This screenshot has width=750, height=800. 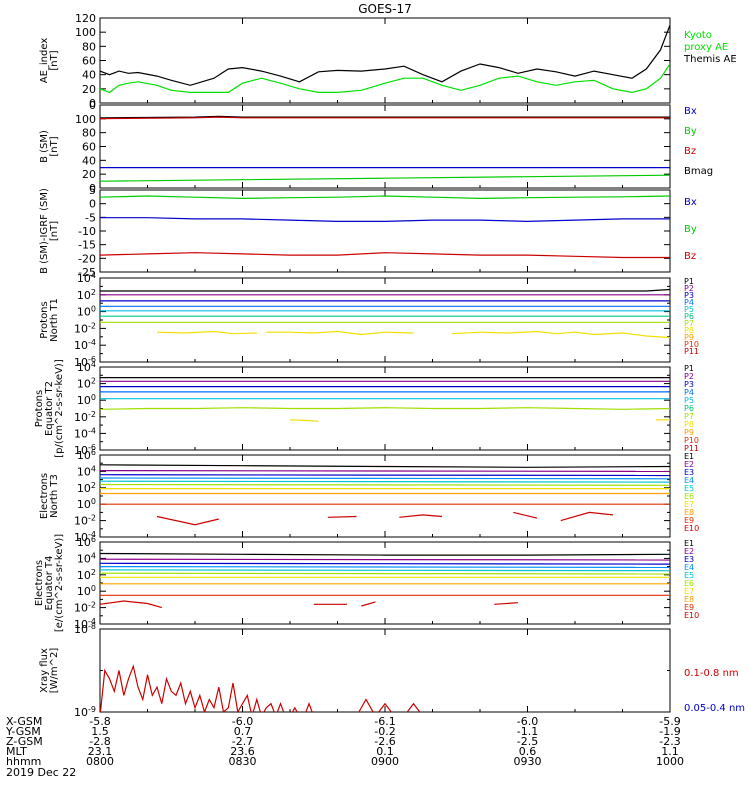 I want to click on y-tick-label: 10-8, so click(x=85, y=629).